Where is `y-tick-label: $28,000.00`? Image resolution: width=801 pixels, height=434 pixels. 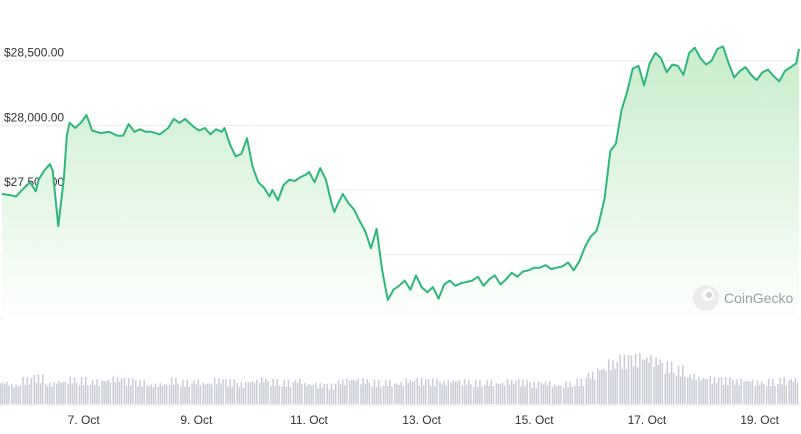 y-tick-label: $28,000.00 is located at coordinates (34, 117).